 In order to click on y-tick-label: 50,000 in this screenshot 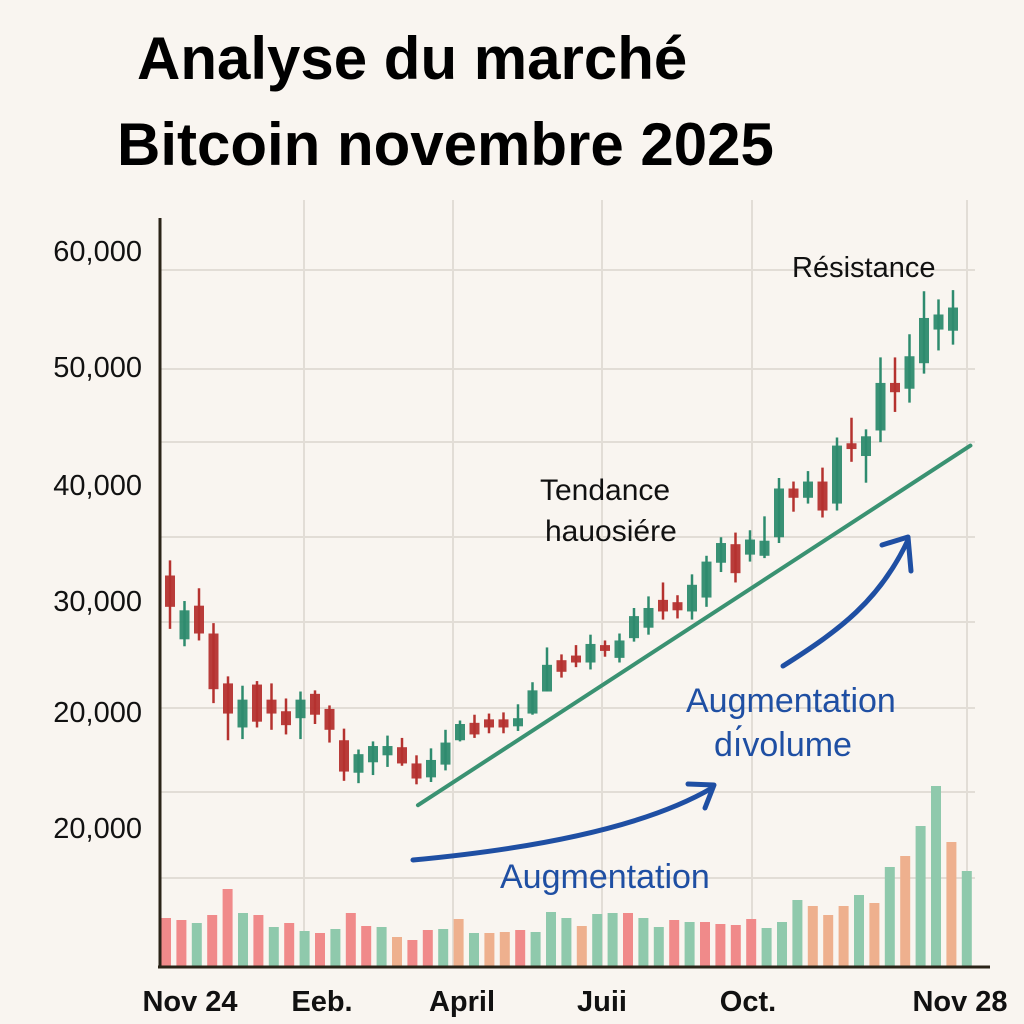, I will do `click(97, 368)`.